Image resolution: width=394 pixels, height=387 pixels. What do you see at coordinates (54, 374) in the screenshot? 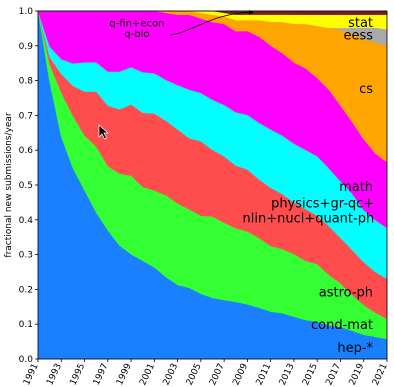
I see `x-tick-label: 1993` at bounding box center [54, 374].